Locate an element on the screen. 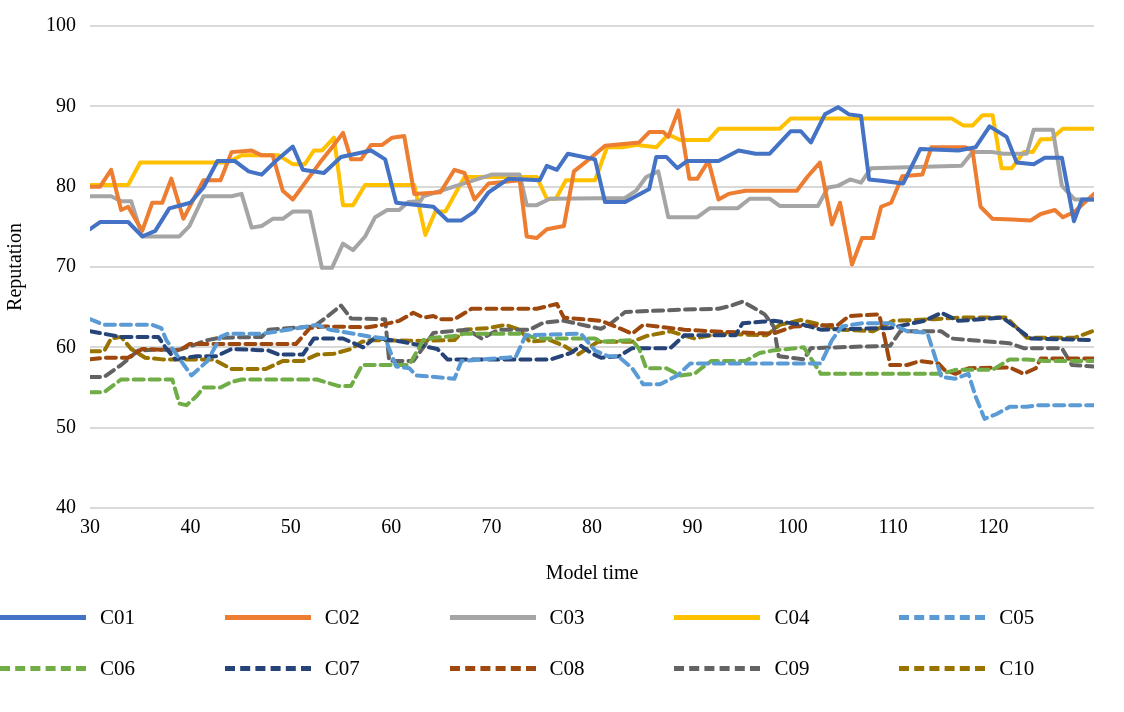  legend-label: C05 is located at coordinates (1017, 617).